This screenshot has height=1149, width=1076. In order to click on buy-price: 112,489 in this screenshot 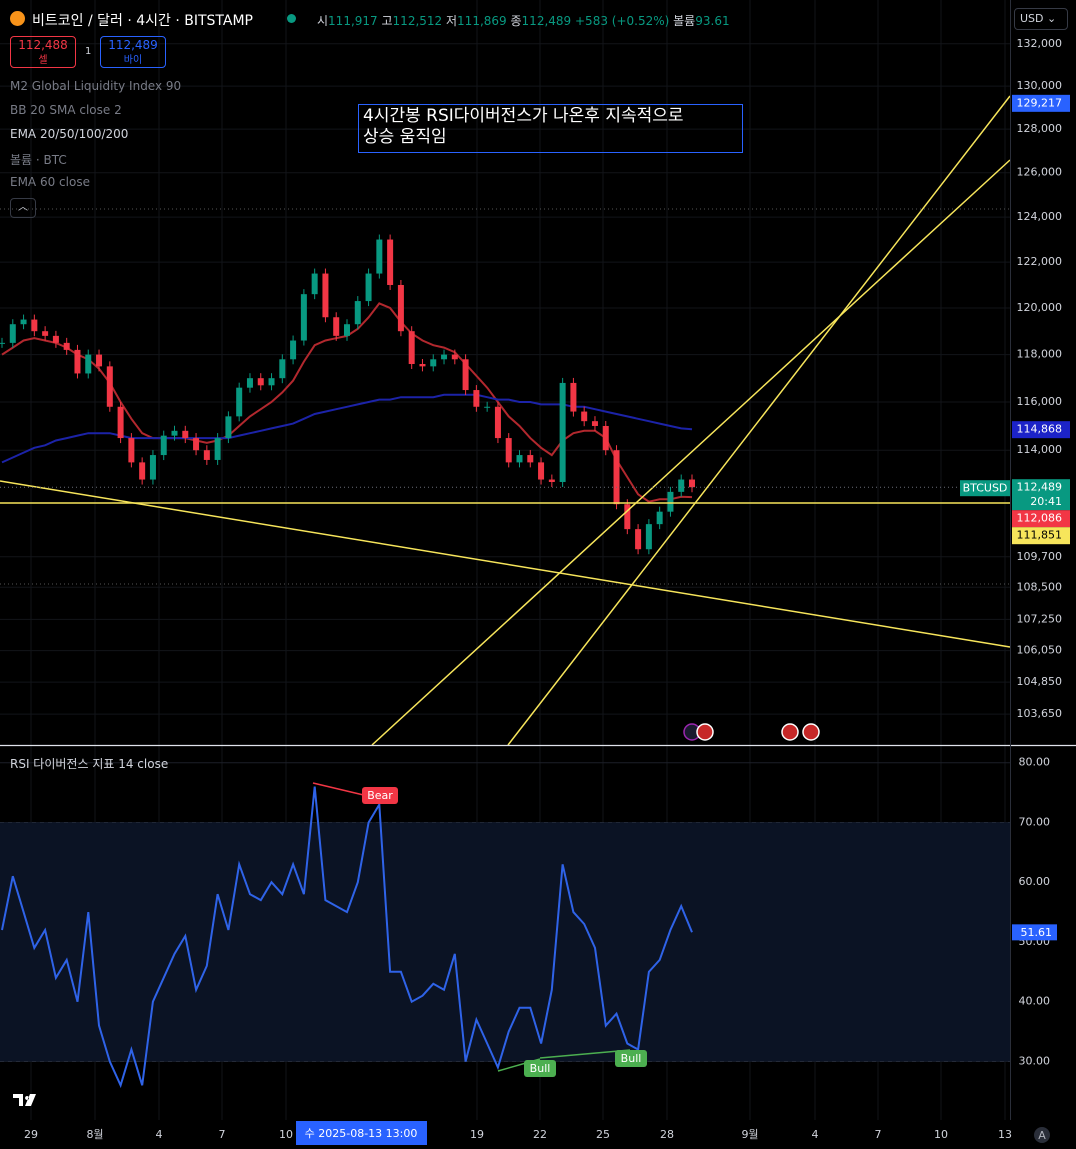, I will do `click(133, 45)`.